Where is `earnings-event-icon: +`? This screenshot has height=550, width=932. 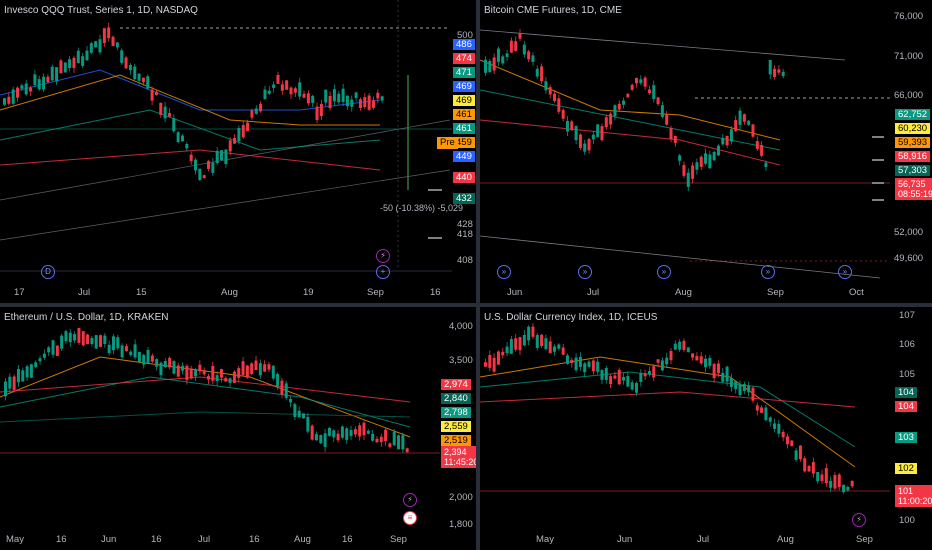 earnings-event-icon: + is located at coordinates (383, 272).